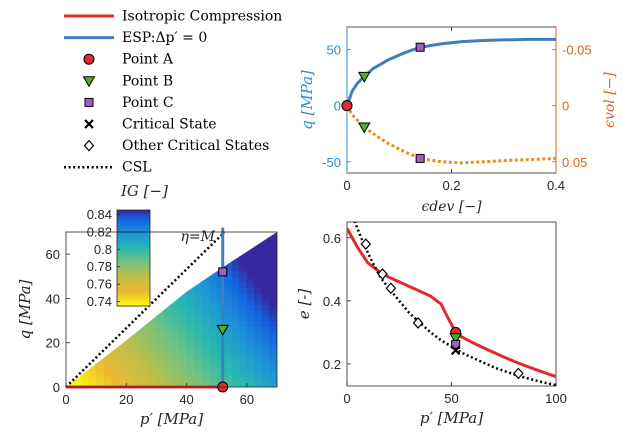 The height and width of the screenshot is (437, 622). Describe the element at coordinates (364, 128) in the screenshot. I see `marker-vol-triangle` at that location.